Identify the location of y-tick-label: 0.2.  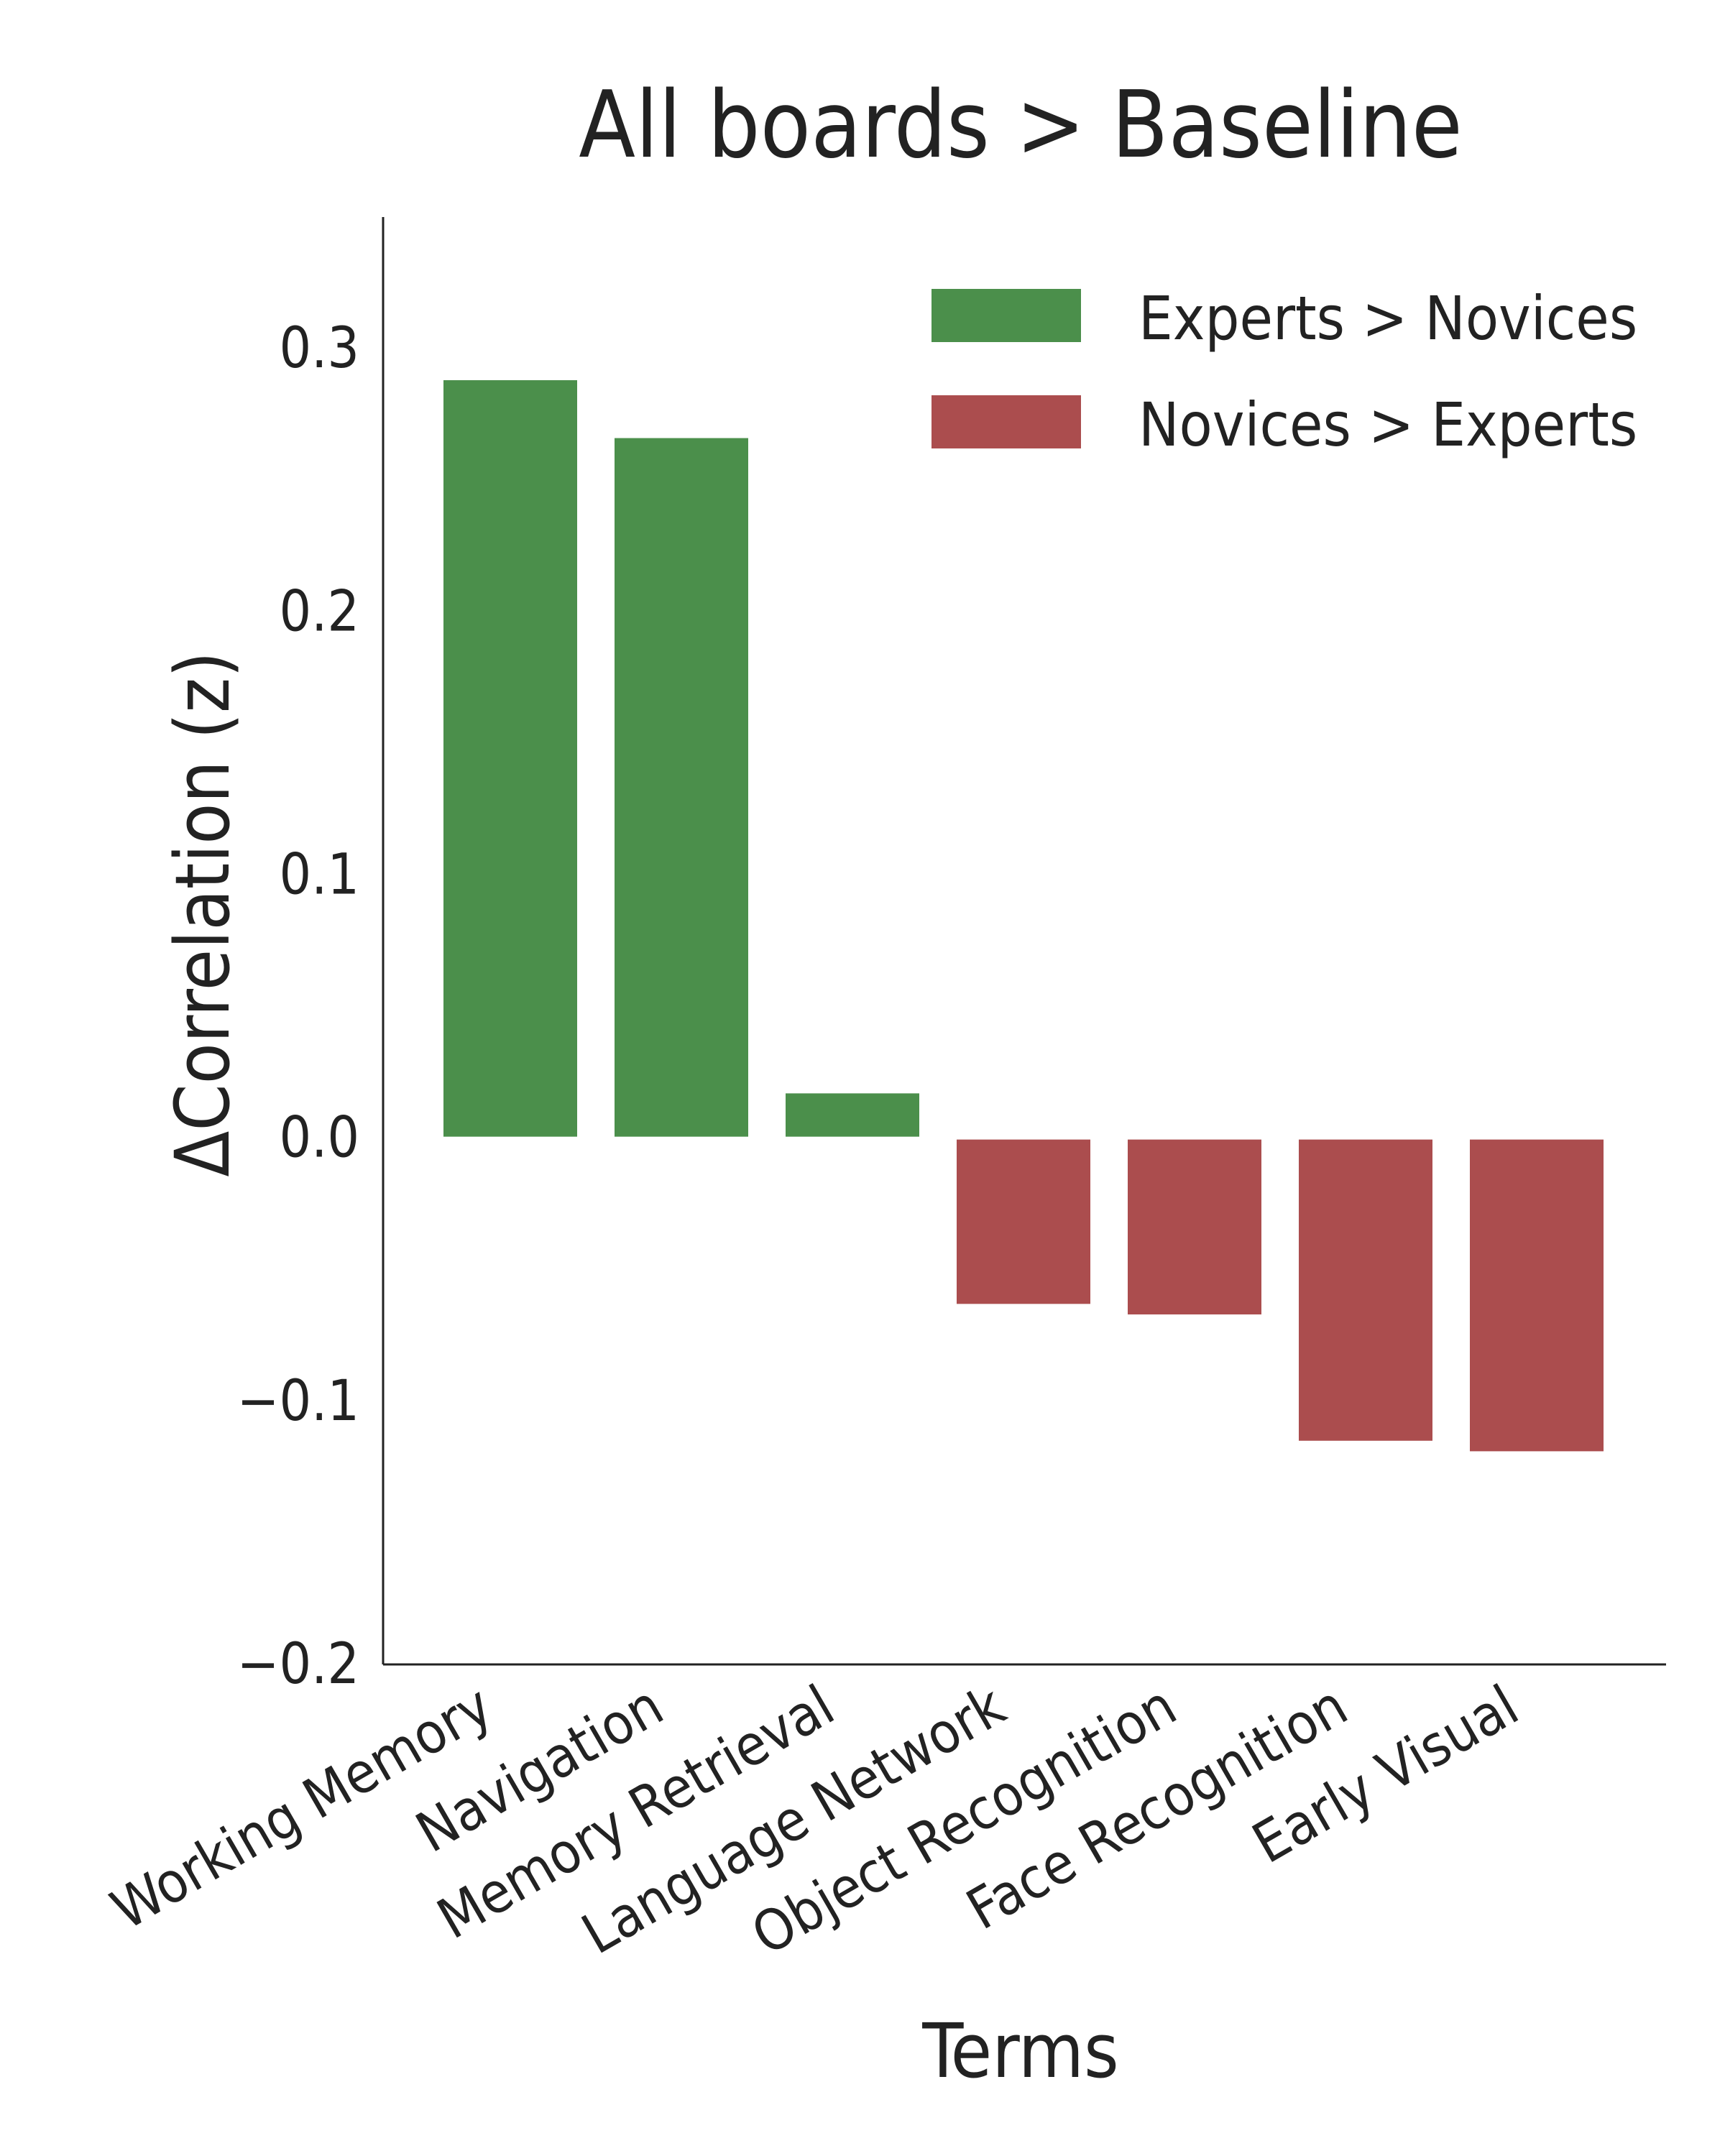
(319, 611).